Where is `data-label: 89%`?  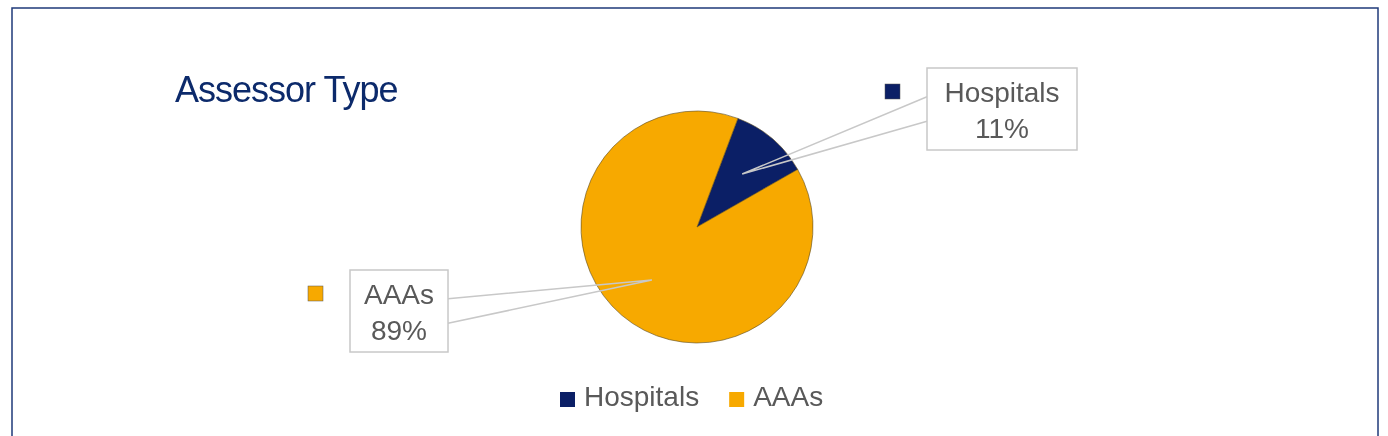 data-label: 89% is located at coordinates (399, 330).